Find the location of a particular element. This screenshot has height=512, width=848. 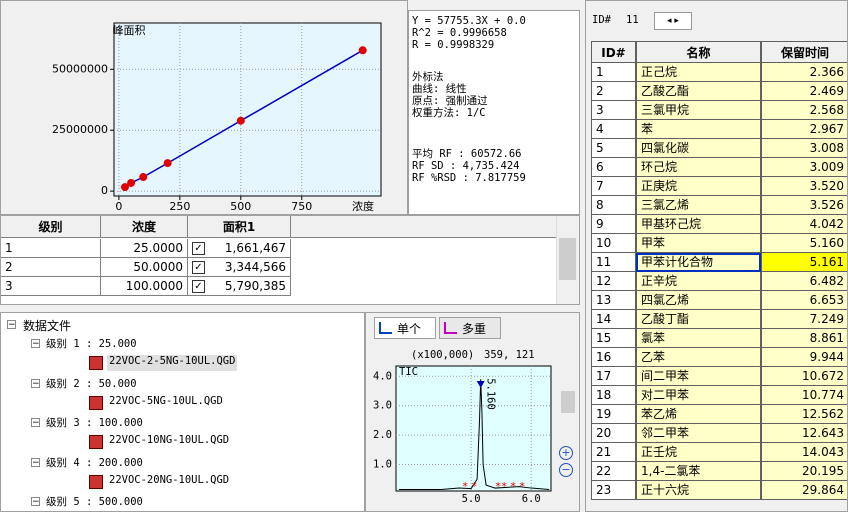

table-cell: 正己烷 is located at coordinates (698, 72).